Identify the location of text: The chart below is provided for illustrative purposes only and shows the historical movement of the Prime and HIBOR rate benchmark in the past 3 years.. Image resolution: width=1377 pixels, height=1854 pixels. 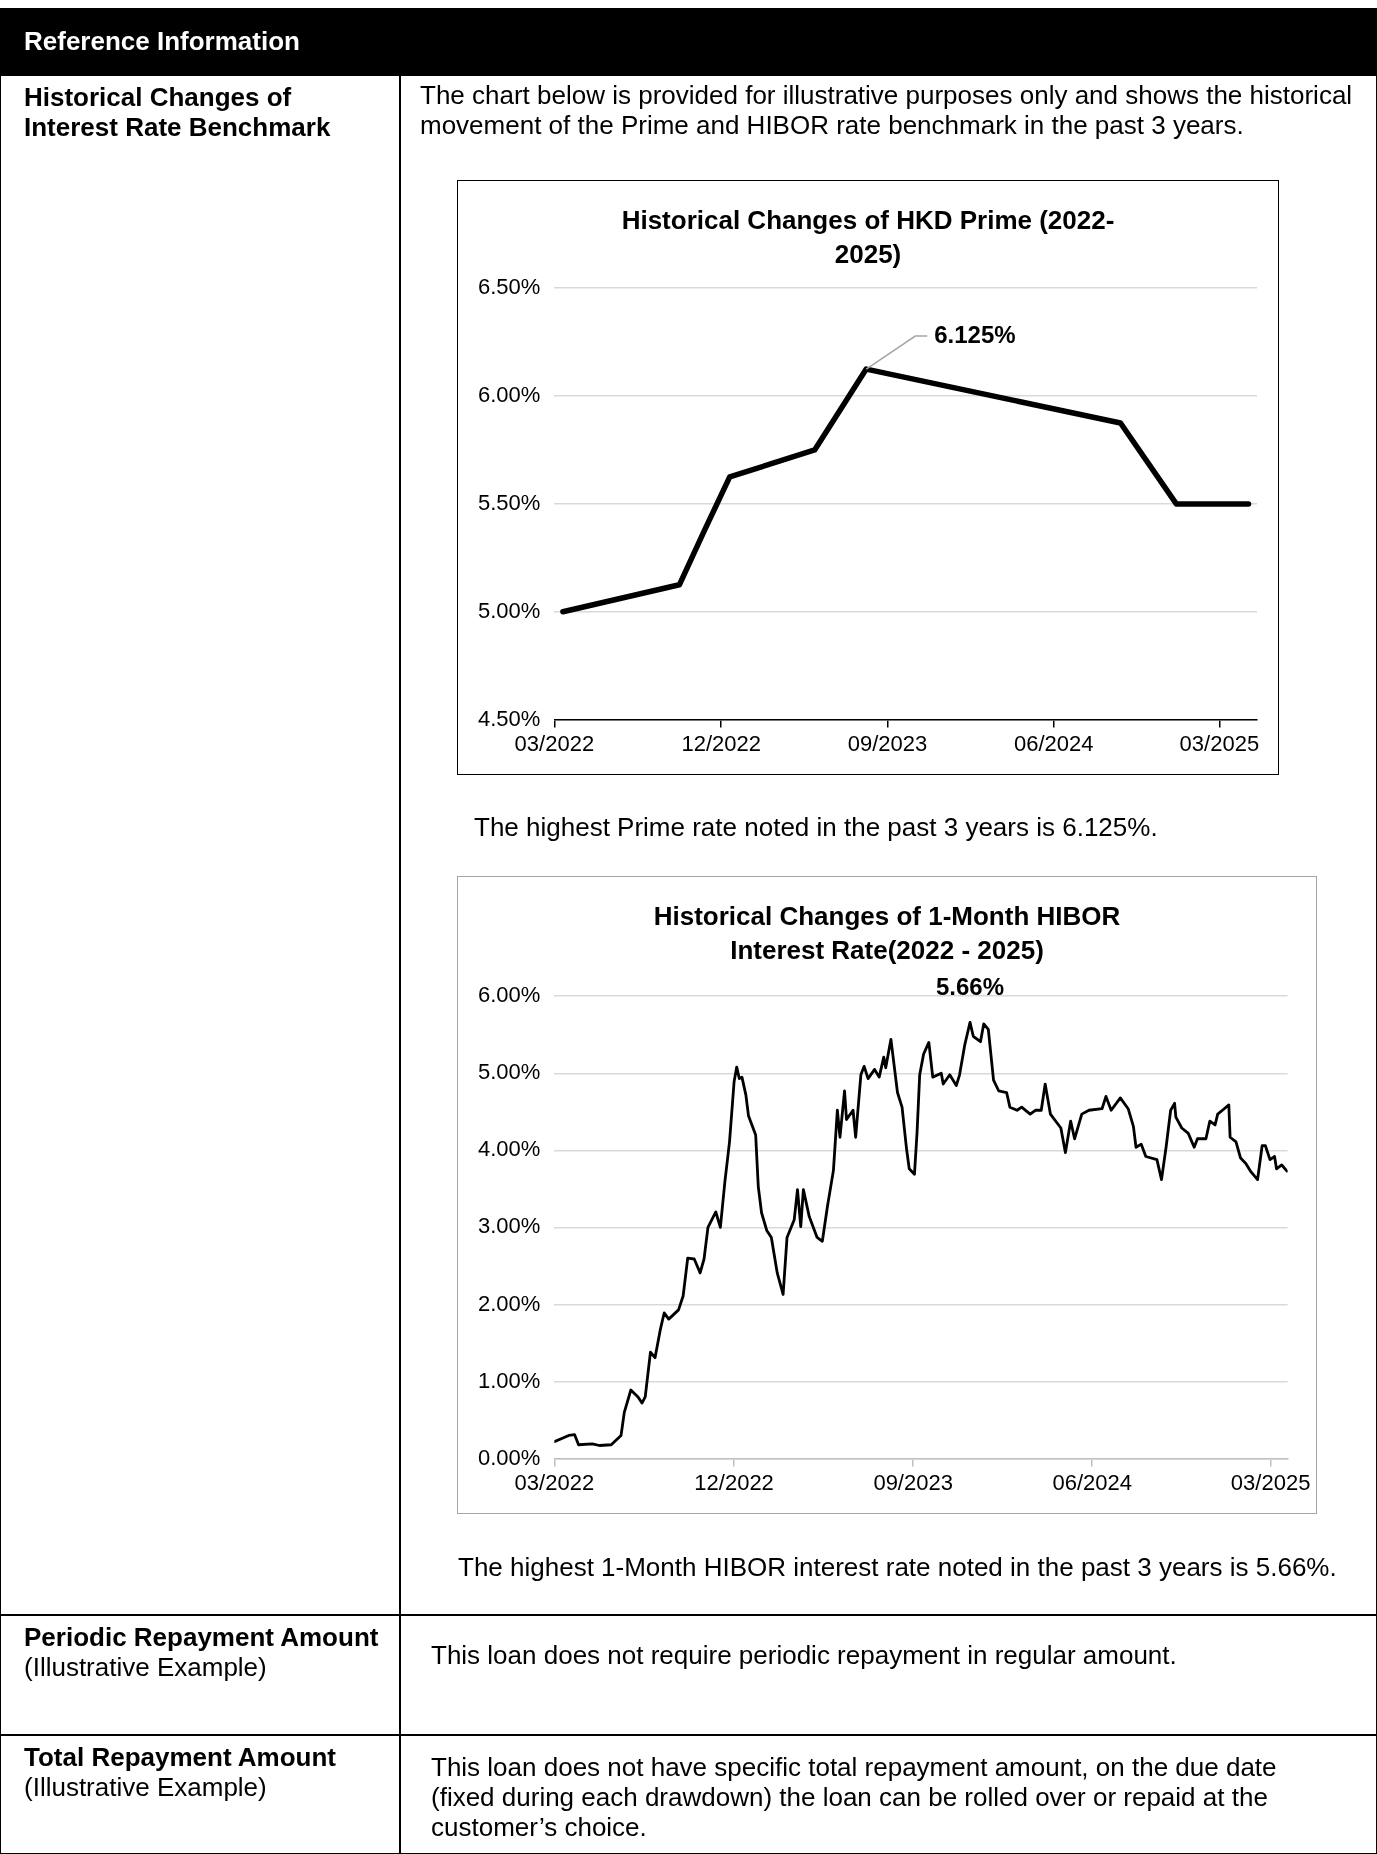
(887, 110).